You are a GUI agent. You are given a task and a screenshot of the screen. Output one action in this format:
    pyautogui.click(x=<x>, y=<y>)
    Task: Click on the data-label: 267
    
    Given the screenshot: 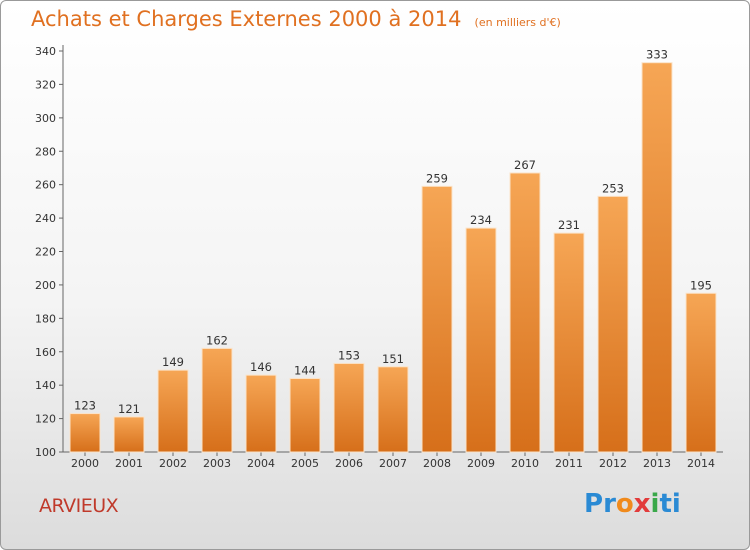 What is the action you would take?
    pyautogui.click(x=525, y=165)
    